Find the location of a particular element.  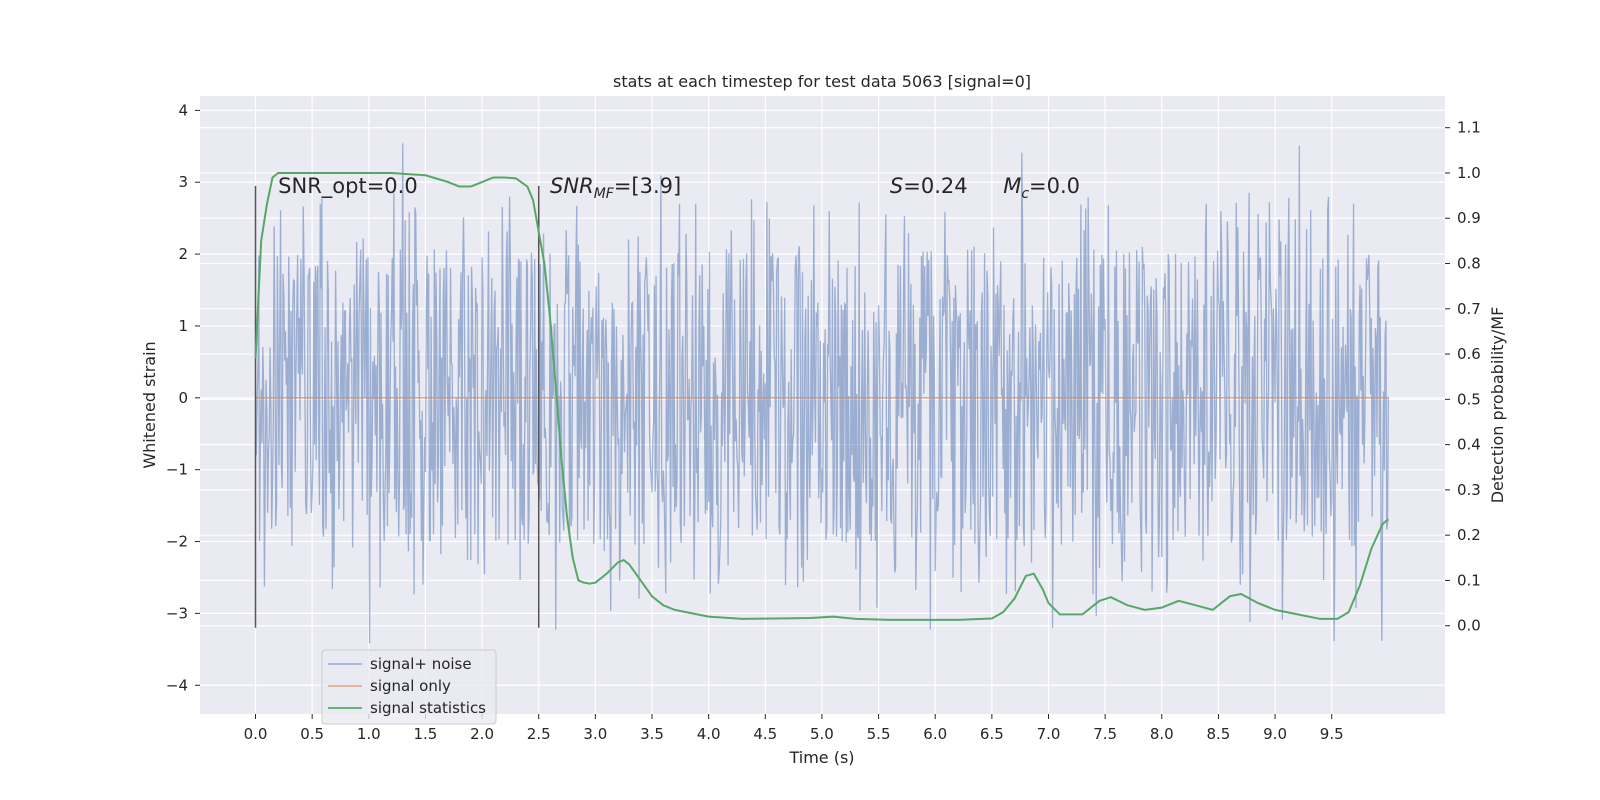

y-tick-label: −1 is located at coordinates (177, 470).